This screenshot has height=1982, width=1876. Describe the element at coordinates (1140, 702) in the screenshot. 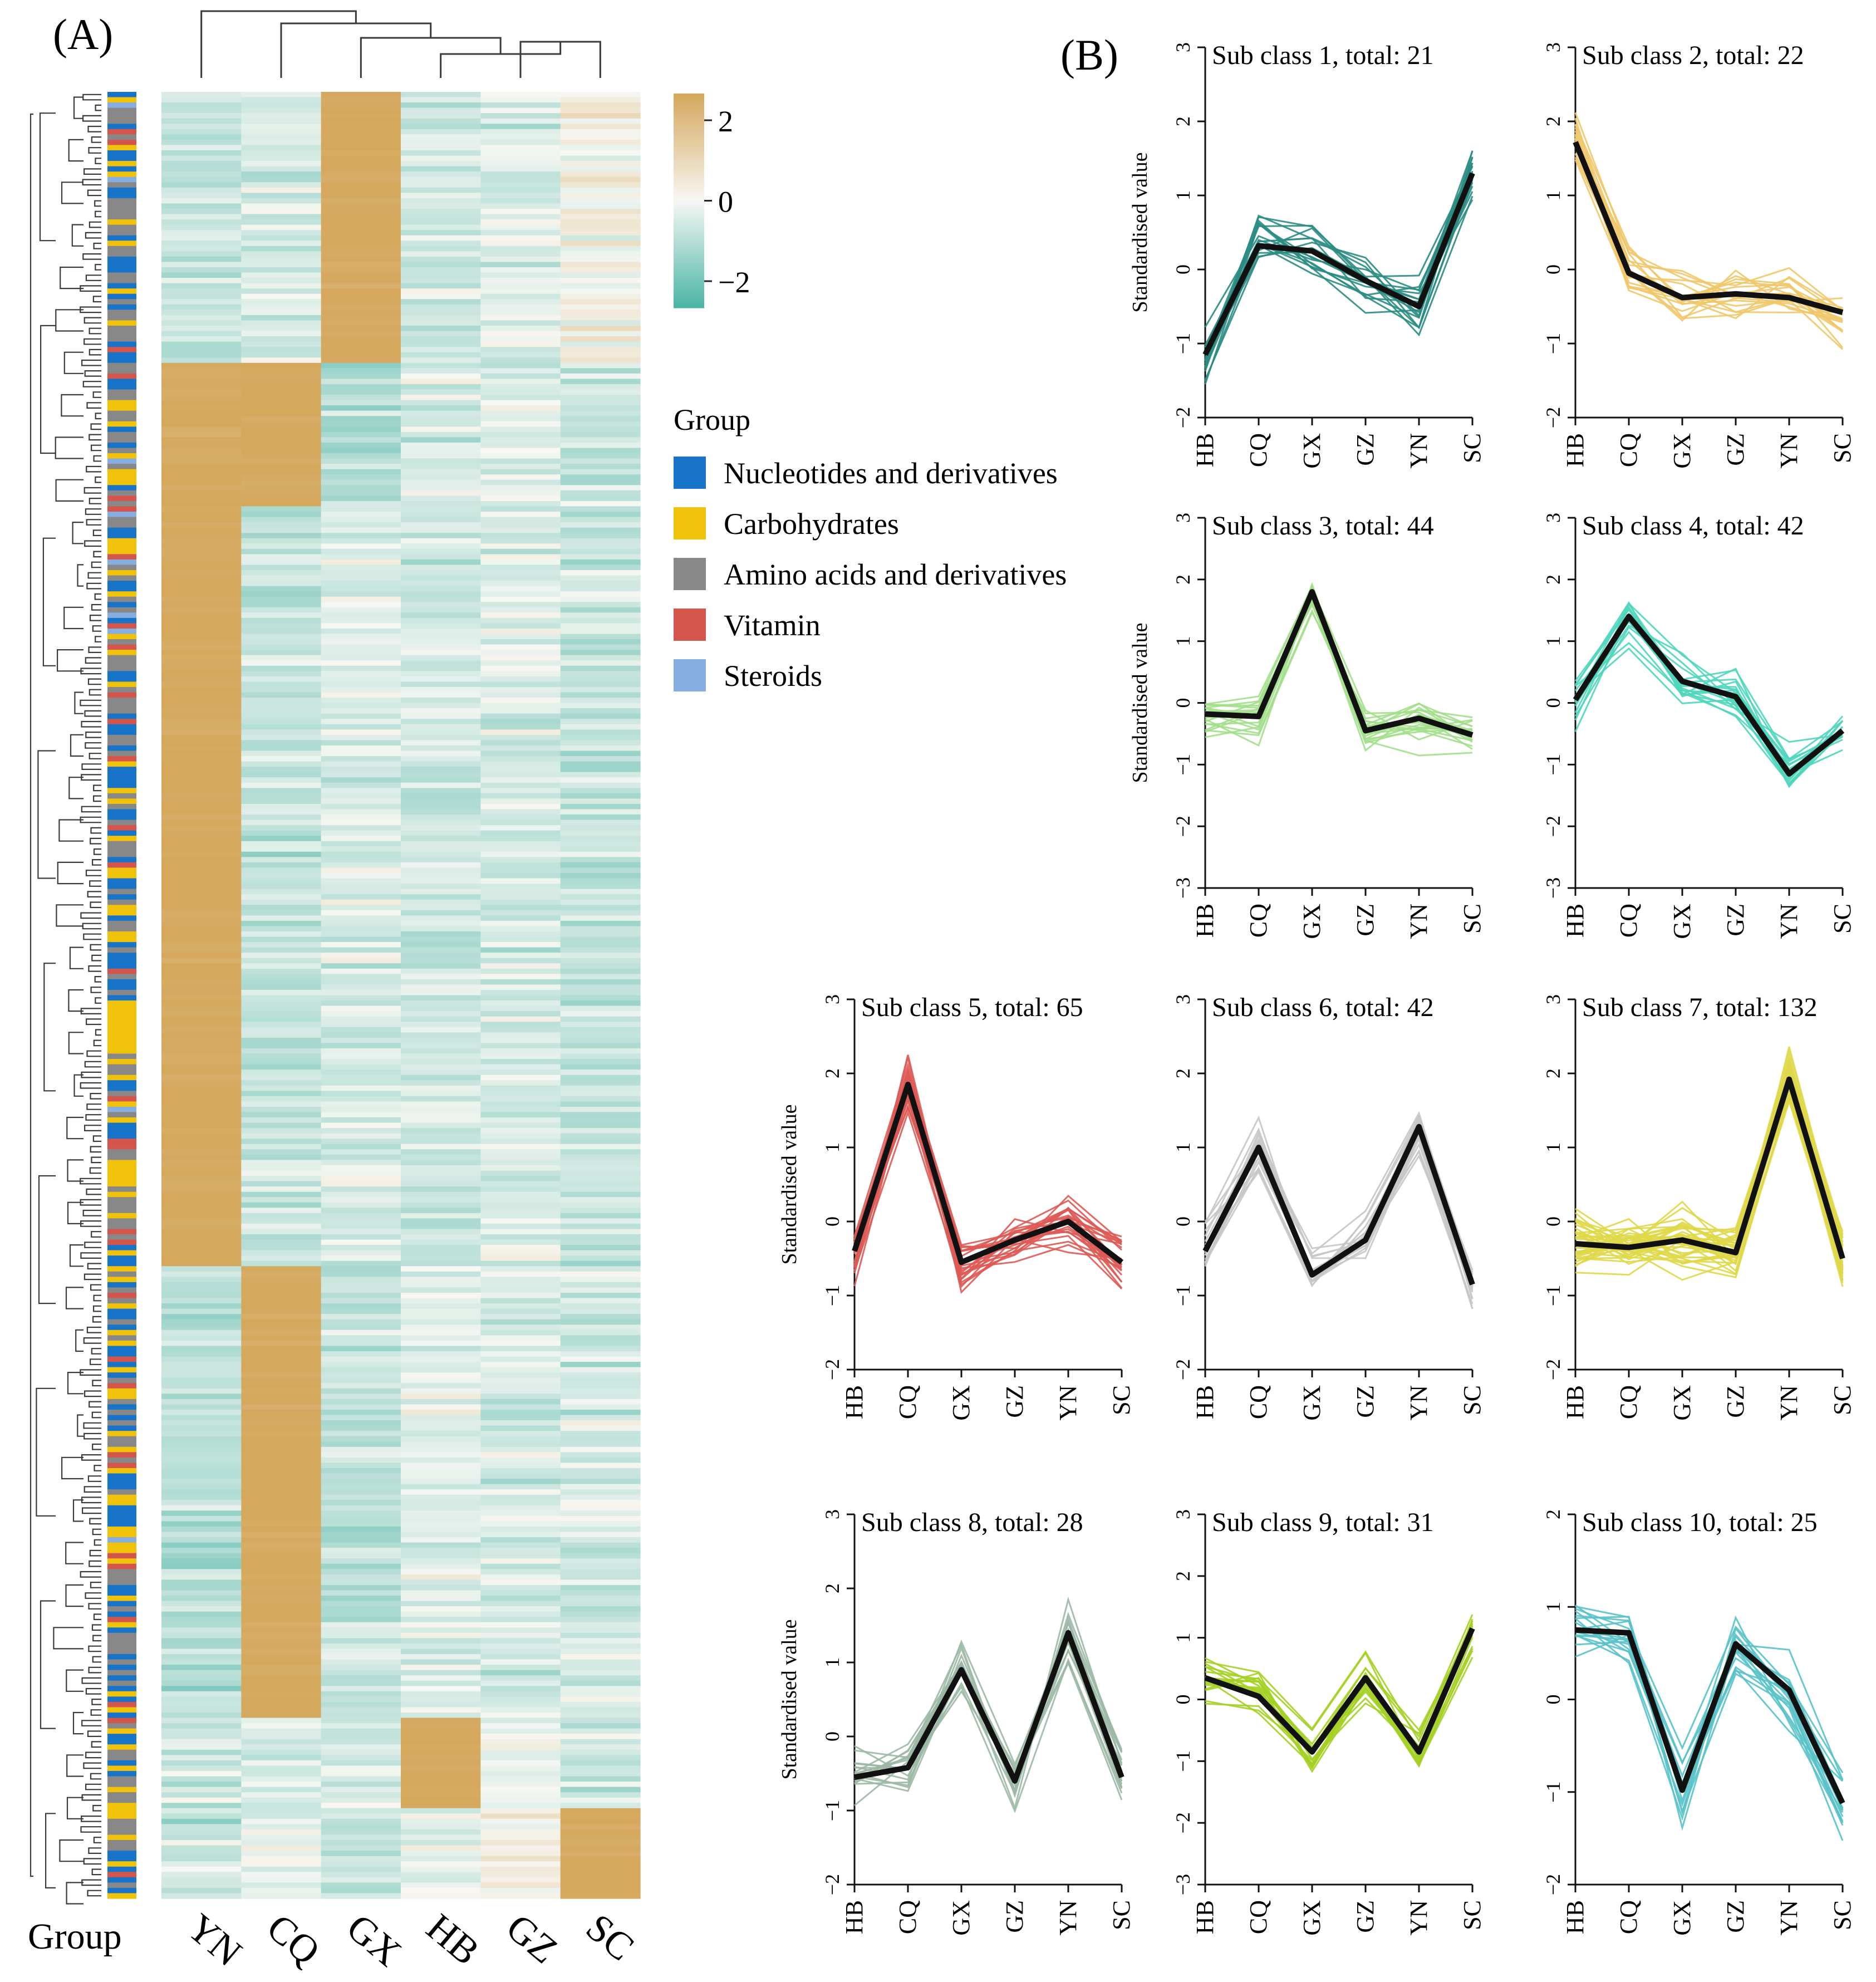

I see `y-axis-label: Standardised value` at that location.